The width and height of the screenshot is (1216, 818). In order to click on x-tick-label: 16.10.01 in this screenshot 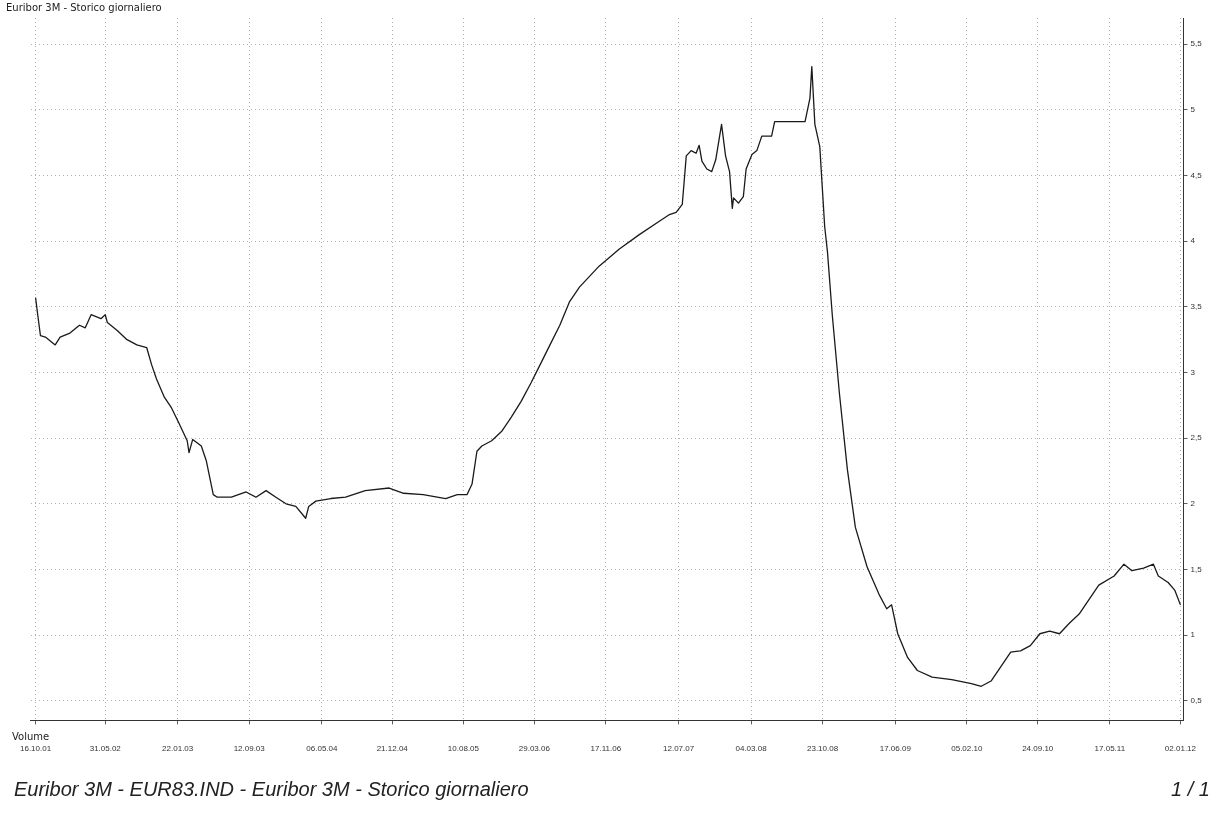, I will do `click(35, 749)`.